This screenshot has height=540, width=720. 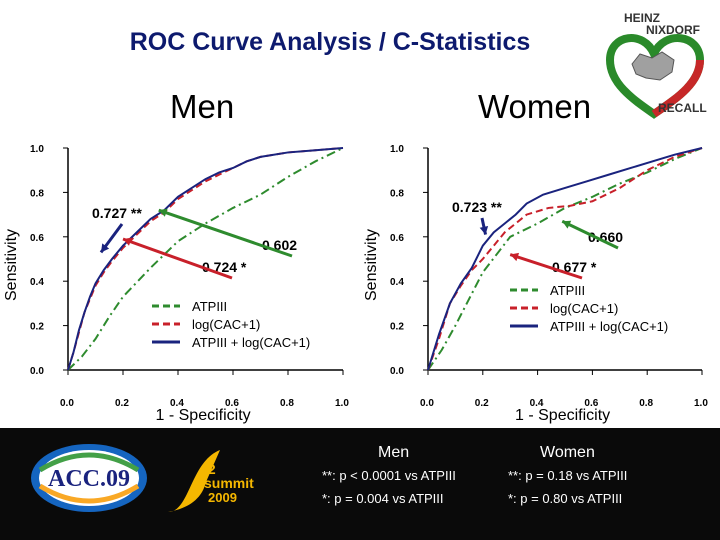 What do you see at coordinates (202, 106) in the screenshot?
I see `men-heading: Men` at bounding box center [202, 106].